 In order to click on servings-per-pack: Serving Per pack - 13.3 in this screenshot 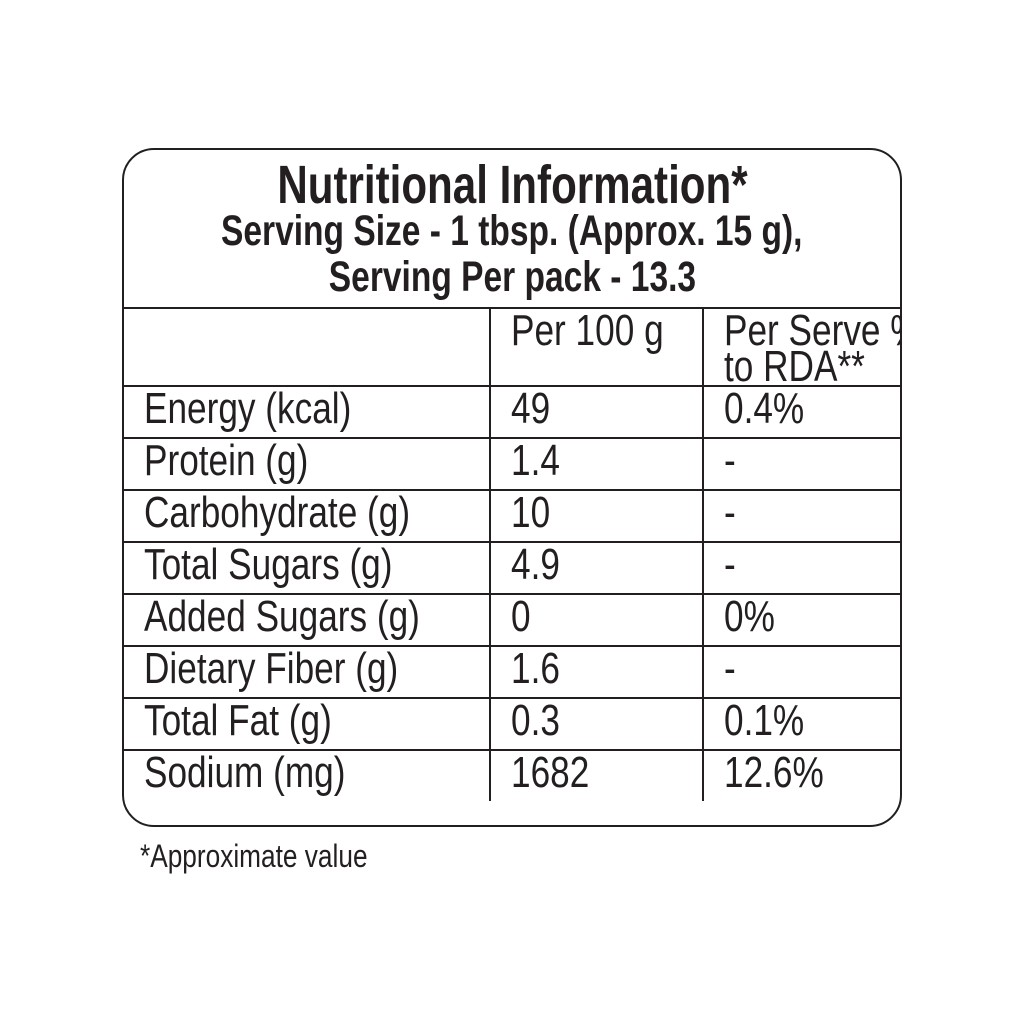, I will do `click(512, 277)`.